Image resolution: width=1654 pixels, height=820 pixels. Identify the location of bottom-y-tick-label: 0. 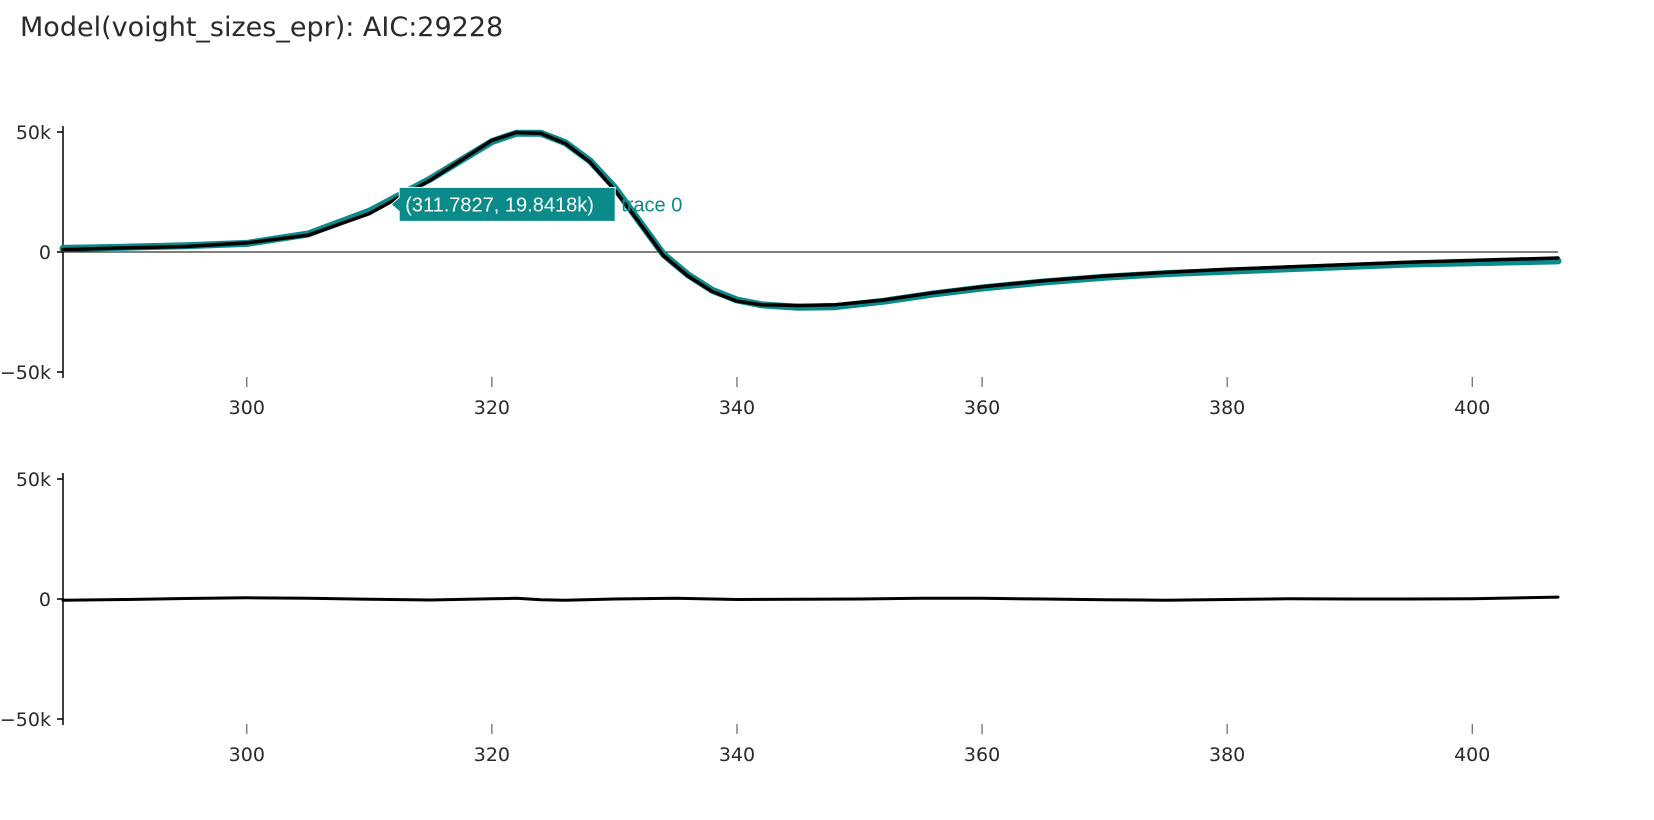
(45, 600).